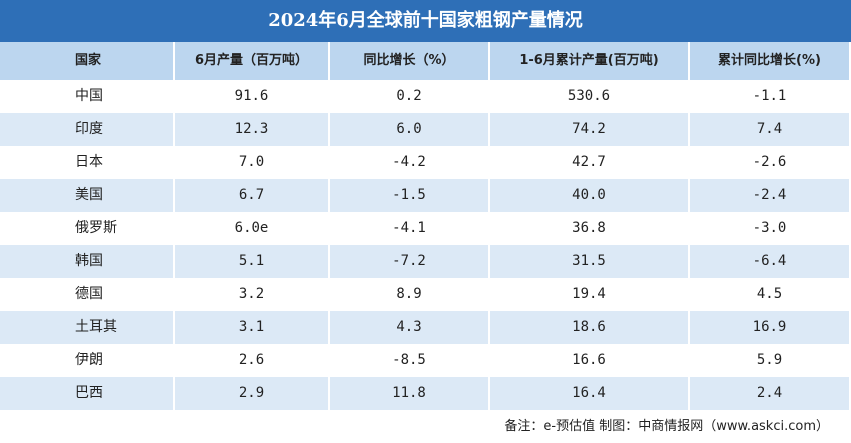 The width and height of the screenshot is (851, 443). Describe the element at coordinates (410, 261) in the screenshot. I see `table-cell: -7.2` at that location.